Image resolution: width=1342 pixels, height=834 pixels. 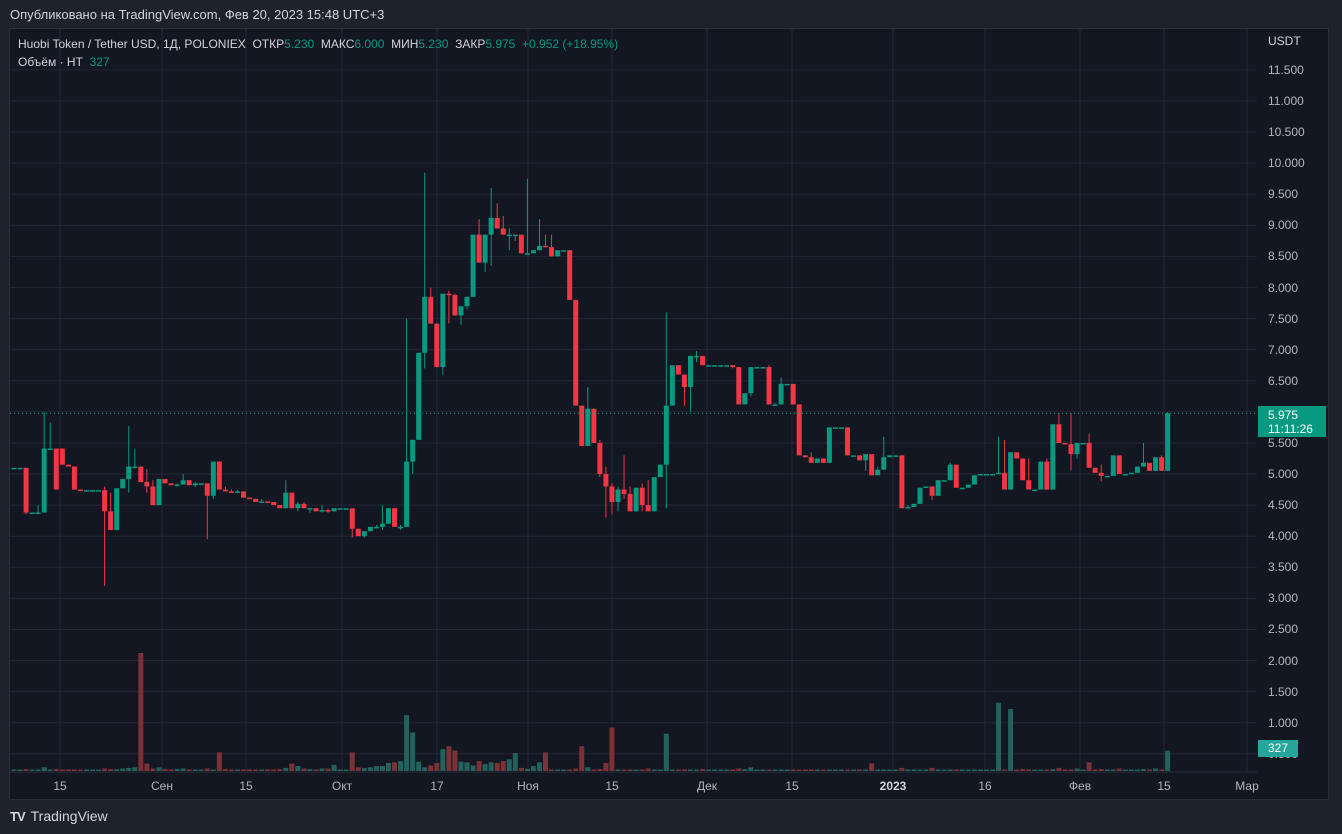 I want to click on volume-badge: 327, so click(x=1278, y=748).